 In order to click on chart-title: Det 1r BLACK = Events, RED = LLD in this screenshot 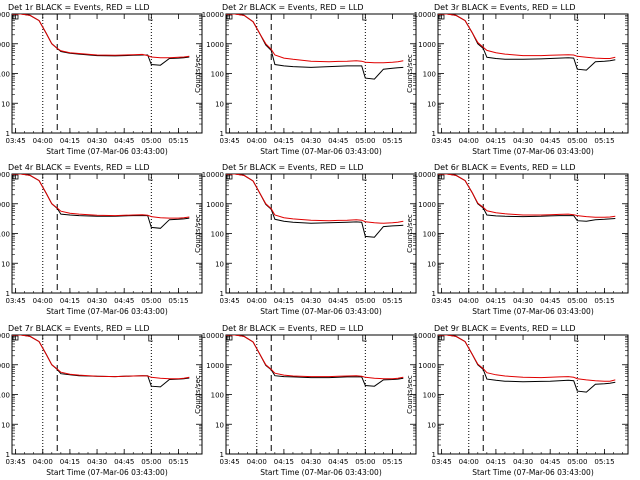, I will do `click(79, 7)`.